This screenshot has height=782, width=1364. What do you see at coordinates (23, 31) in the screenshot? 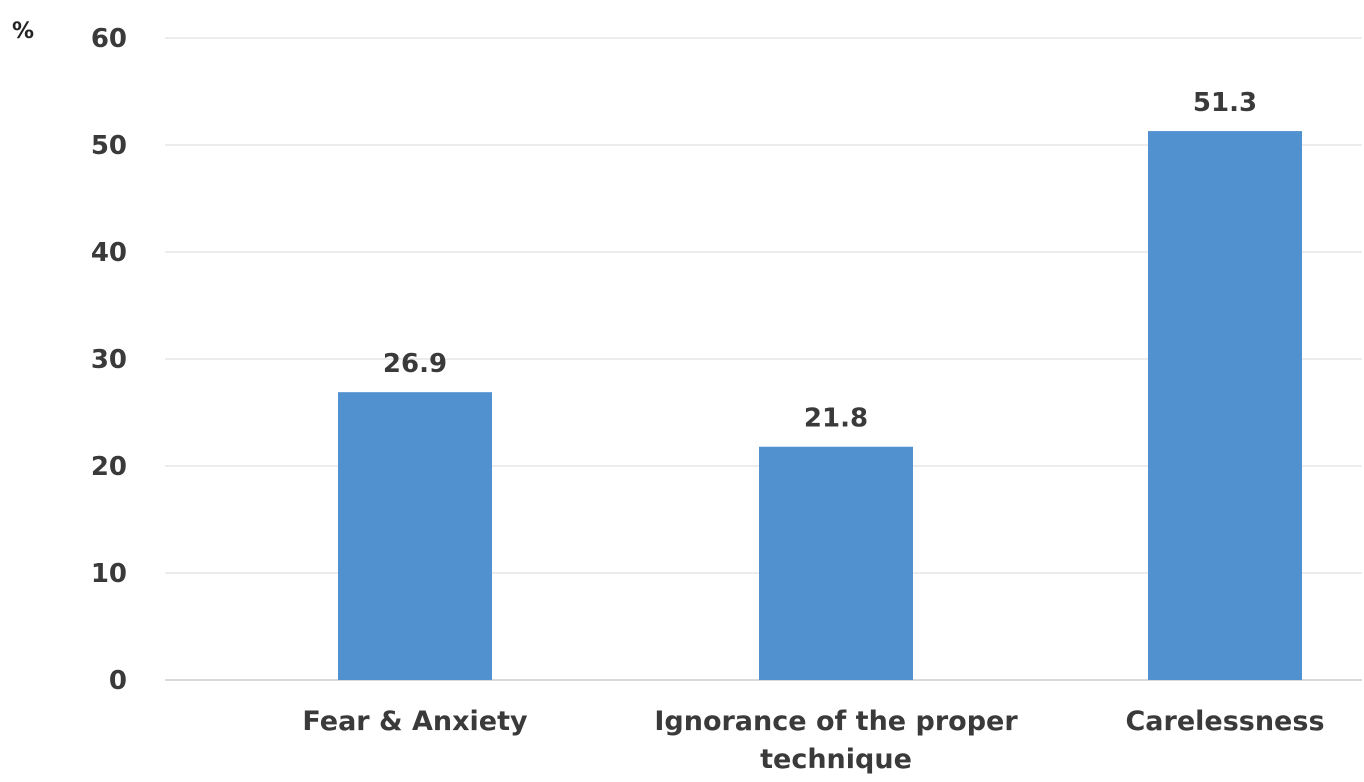
I see `y-axis-unit-label: %` at bounding box center [23, 31].